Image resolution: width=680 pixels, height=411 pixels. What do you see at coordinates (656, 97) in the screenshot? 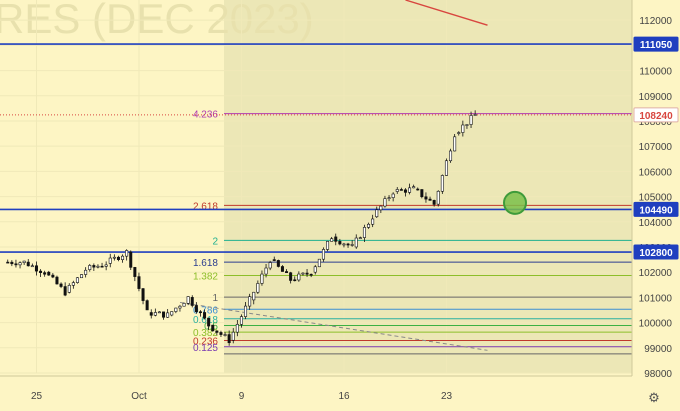
I see `y-tick-label: 109000` at bounding box center [656, 97].